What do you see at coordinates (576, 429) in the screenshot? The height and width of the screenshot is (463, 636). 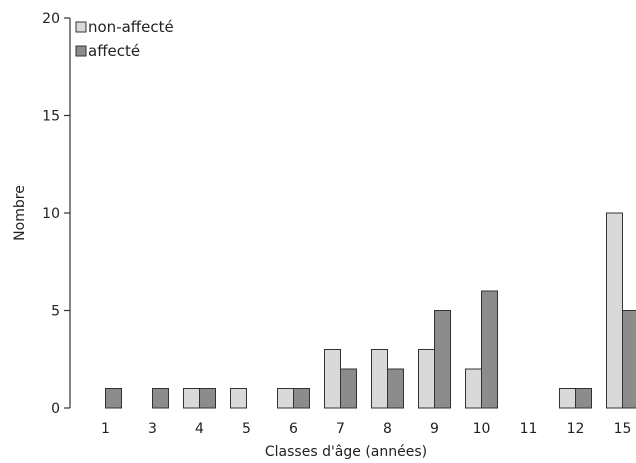 I see `x-tick-label: 12` at bounding box center [576, 429].